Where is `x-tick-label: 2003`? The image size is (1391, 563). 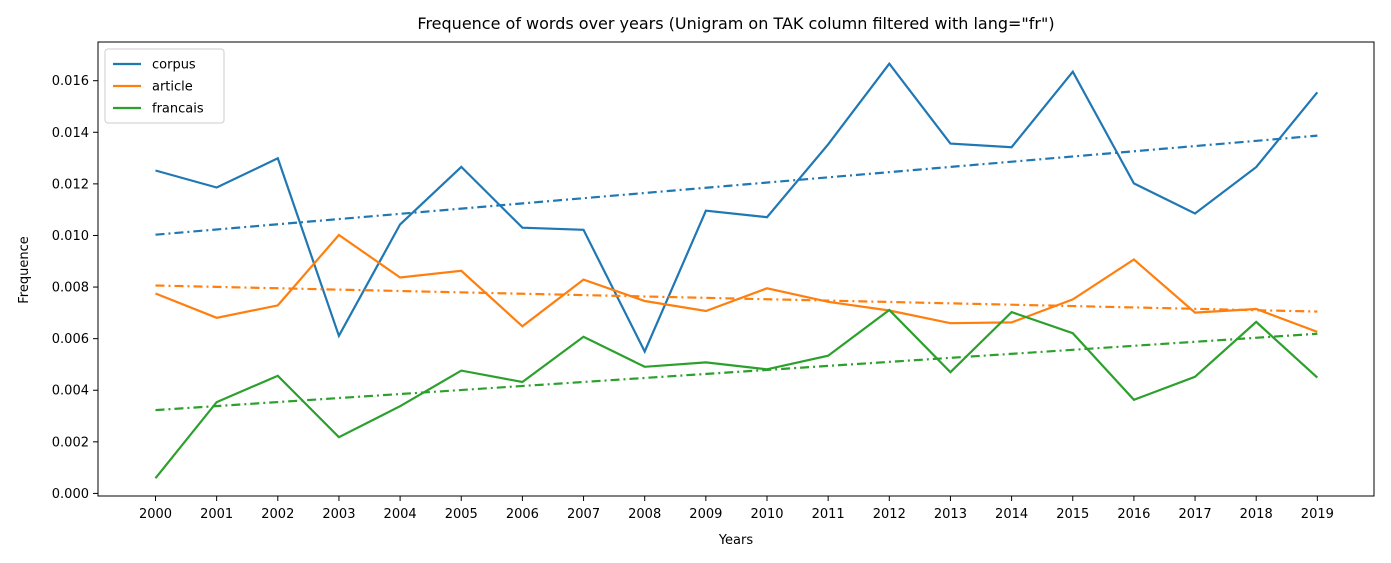 x-tick-label: 2003 is located at coordinates (338, 514).